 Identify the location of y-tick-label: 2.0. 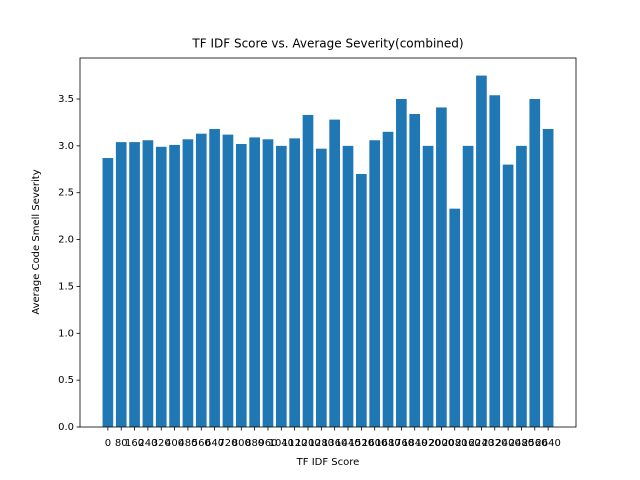
(66, 240).